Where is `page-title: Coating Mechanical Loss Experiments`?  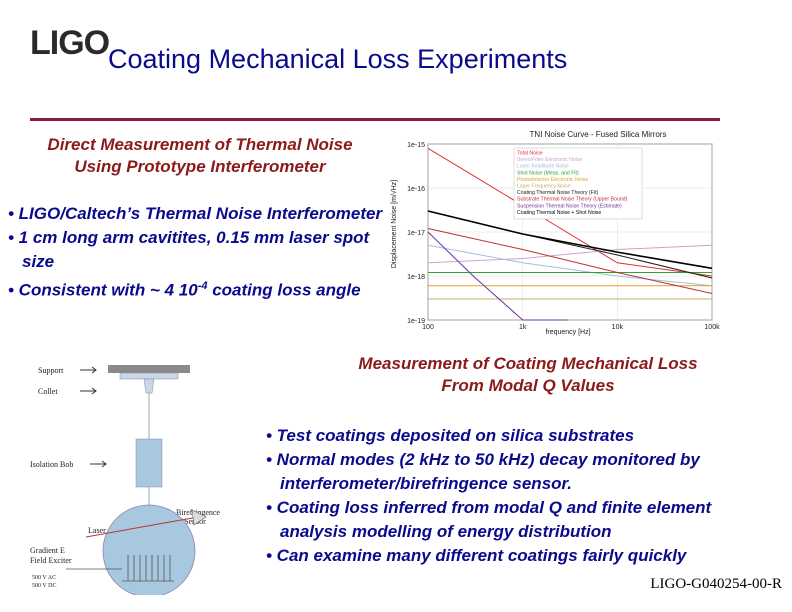 page-title: Coating Mechanical Loss Experiments is located at coordinates (338, 59).